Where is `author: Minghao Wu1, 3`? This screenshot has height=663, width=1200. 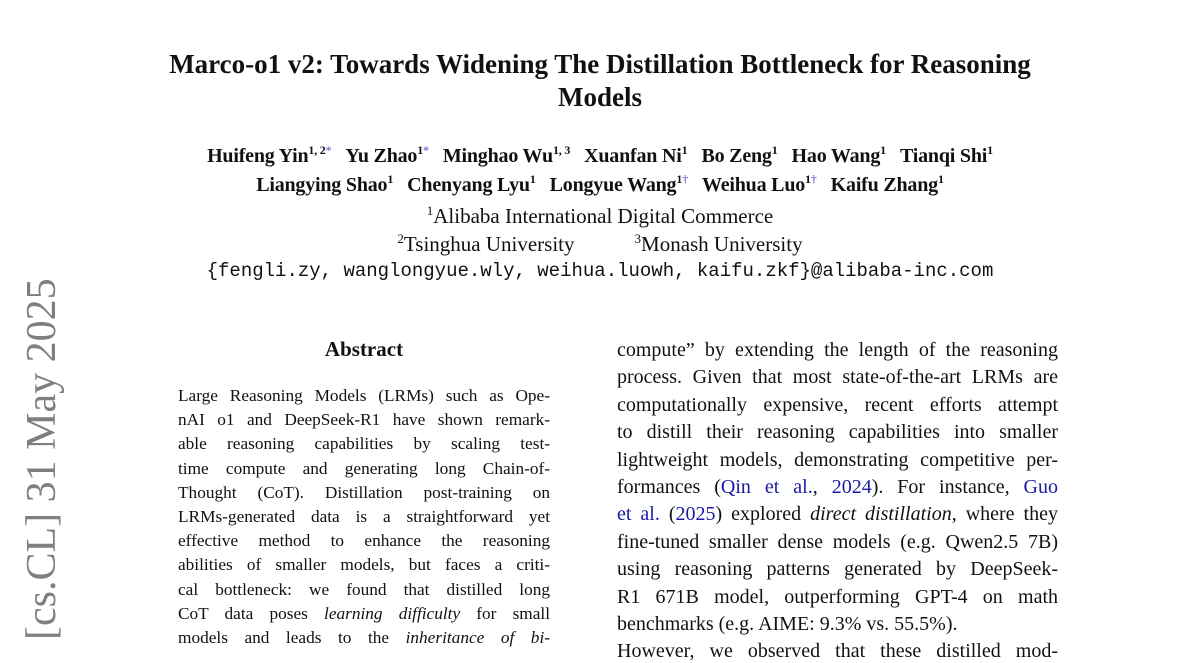
author: Minghao Wu1, 3 is located at coordinates (507, 155).